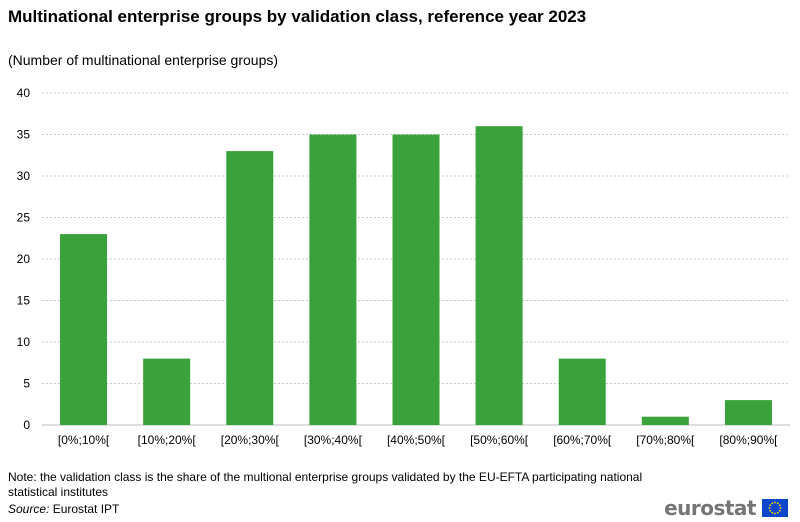 This screenshot has width=800, height=522. I want to click on eu-flag-icon, so click(775, 508).